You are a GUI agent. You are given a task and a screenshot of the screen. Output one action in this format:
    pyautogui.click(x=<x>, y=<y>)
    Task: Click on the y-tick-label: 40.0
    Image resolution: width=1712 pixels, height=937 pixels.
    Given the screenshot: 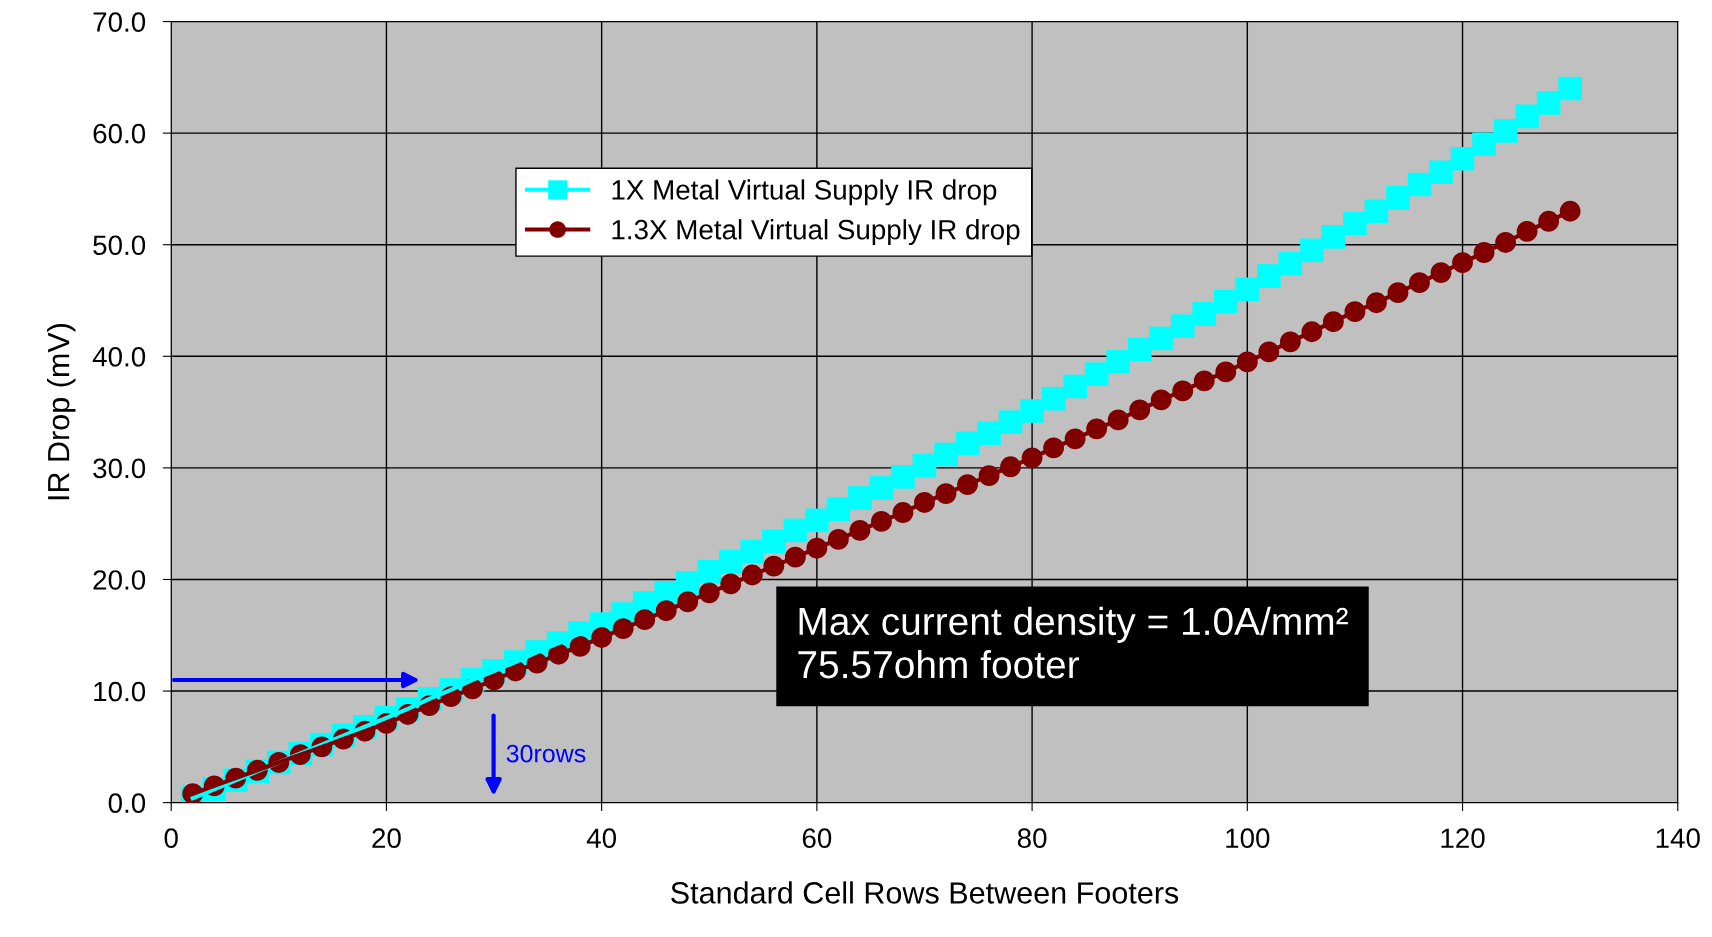 What is the action you would take?
    pyautogui.click(x=119, y=356)
    